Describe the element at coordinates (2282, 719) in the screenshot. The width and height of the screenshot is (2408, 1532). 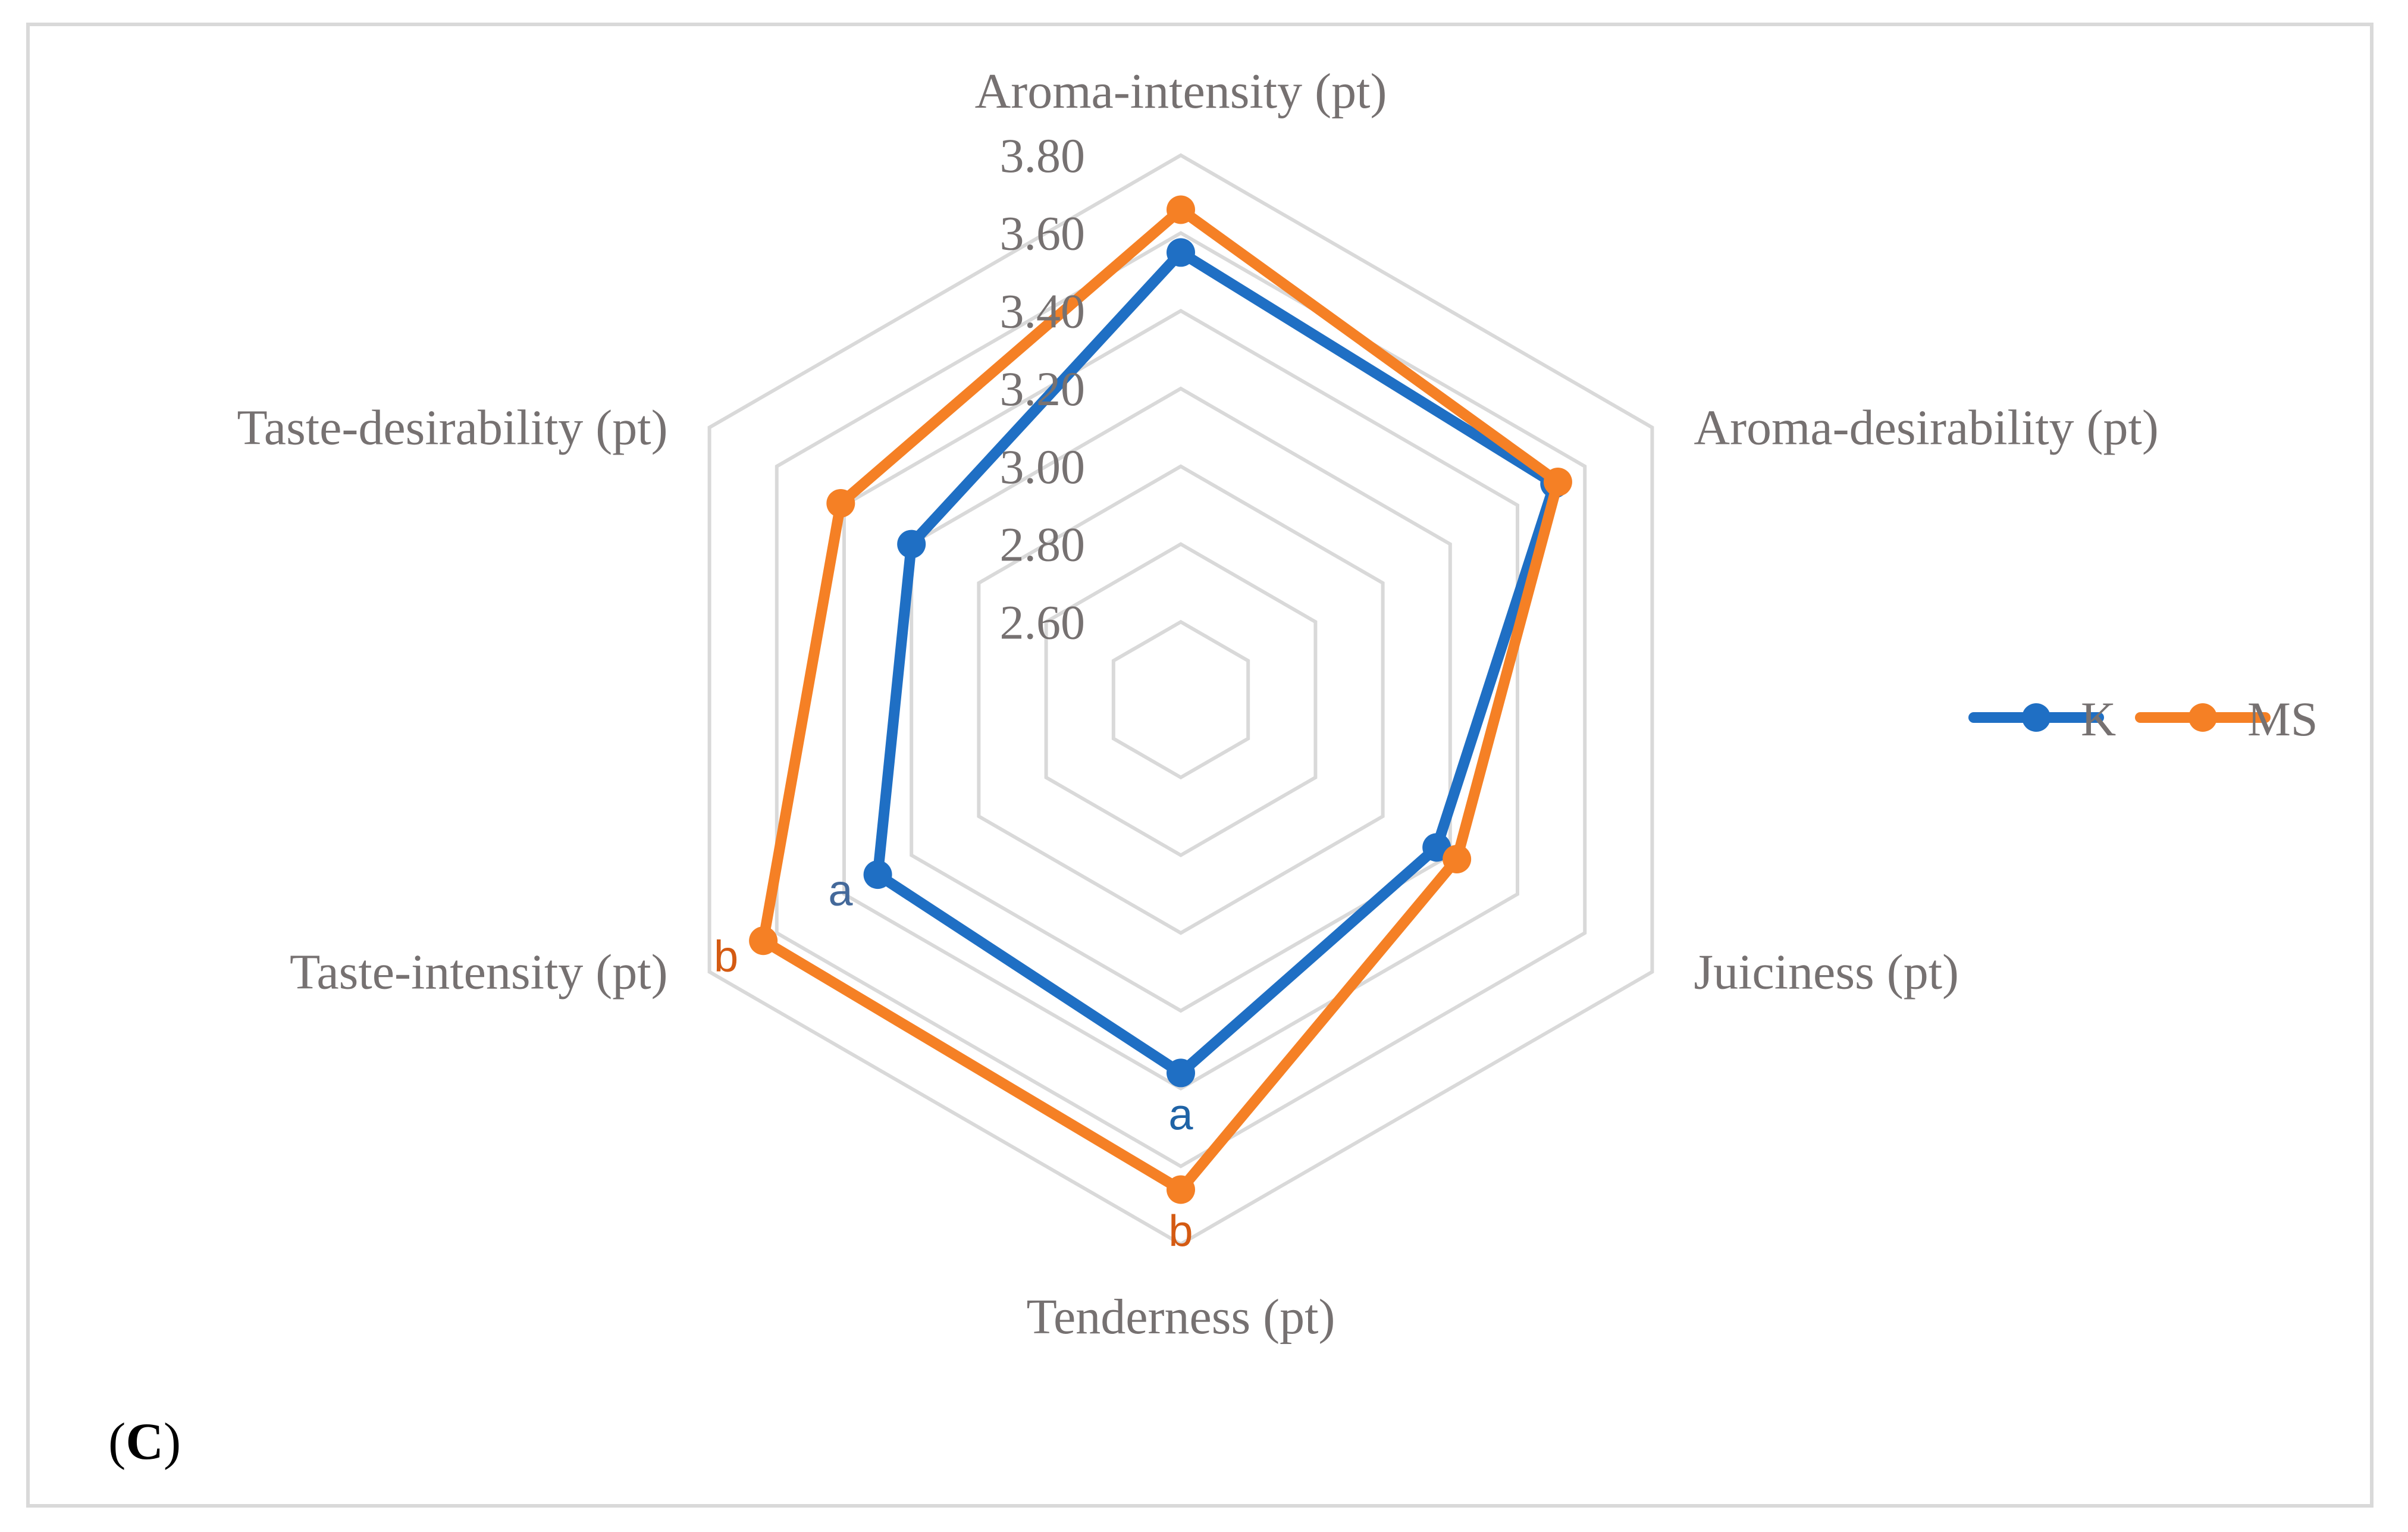
I see `legend-label-ms: MS` at that location.